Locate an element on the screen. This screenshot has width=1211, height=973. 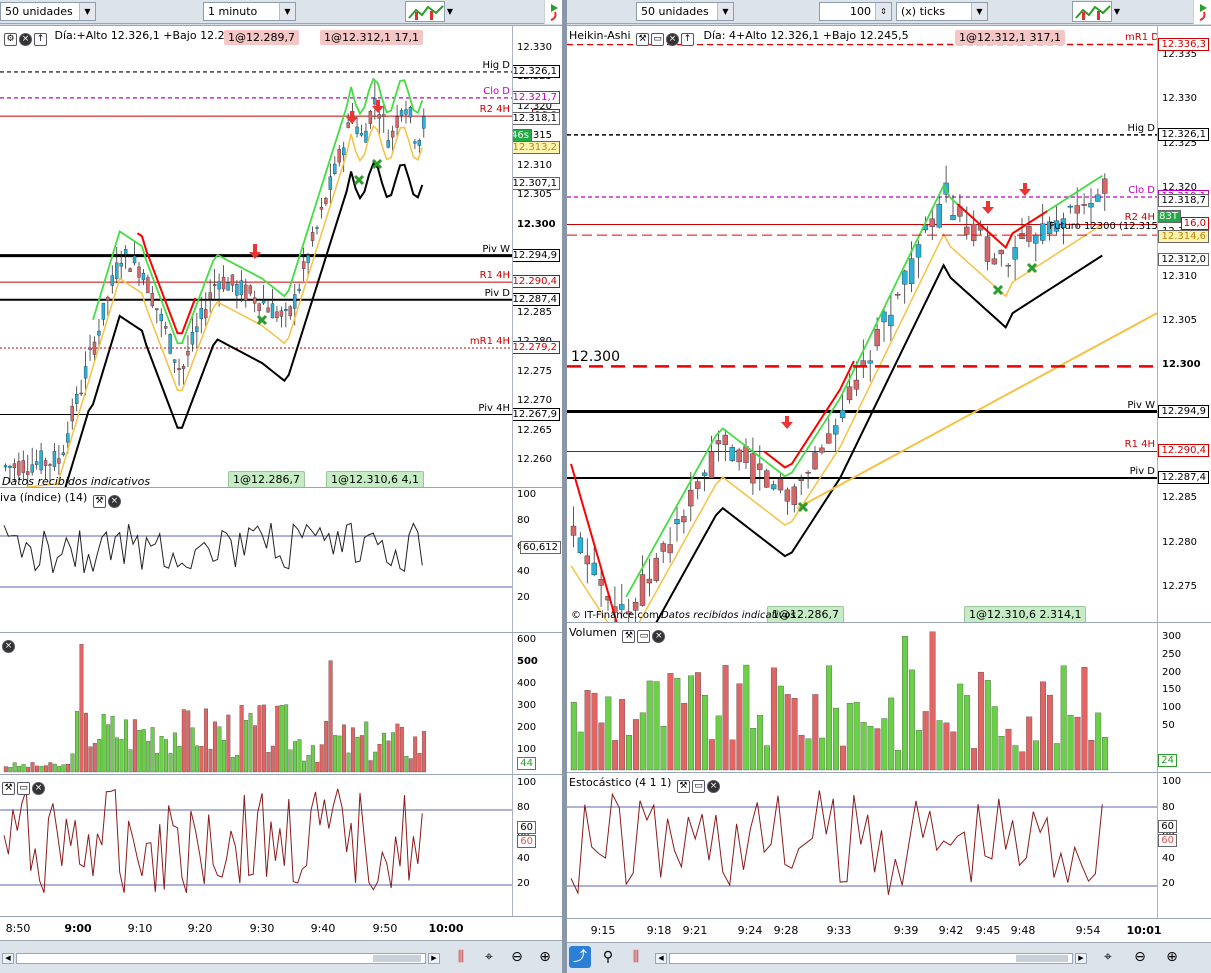
right-units-combo: 50 unidades ▼ is located at coordinates (685, 11).